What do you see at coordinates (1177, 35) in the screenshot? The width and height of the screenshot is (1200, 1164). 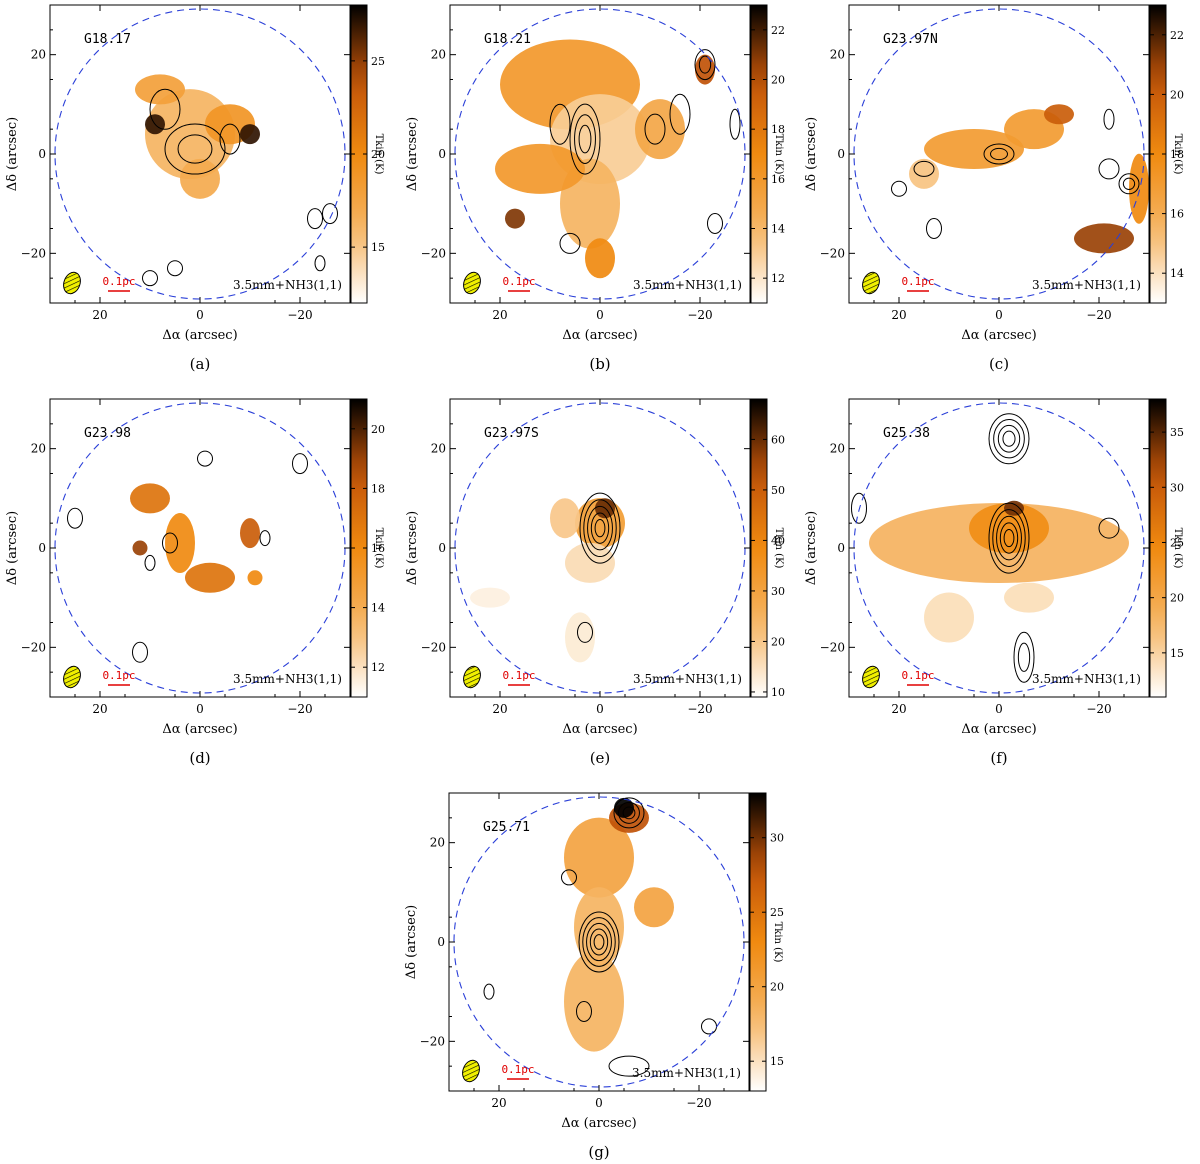 I see `colorbar-tick-label: 22` at bounding box center [1177, 35].